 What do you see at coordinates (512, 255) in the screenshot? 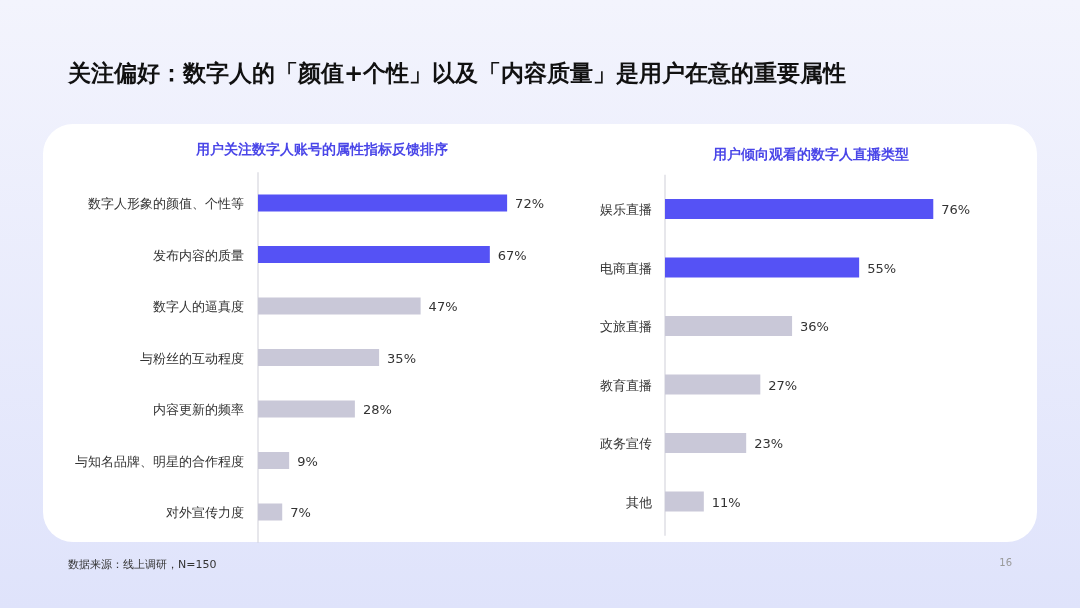
I see `data-label: 67%` at bounding box center [512, 255].